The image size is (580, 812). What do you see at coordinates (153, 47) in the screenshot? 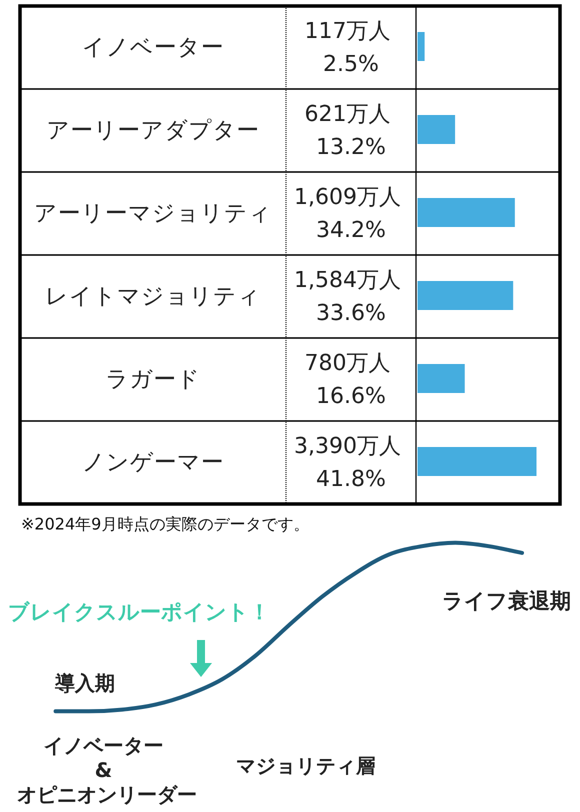
I see `y-tick-label: イノベーター` at bounding box center [153, 47].